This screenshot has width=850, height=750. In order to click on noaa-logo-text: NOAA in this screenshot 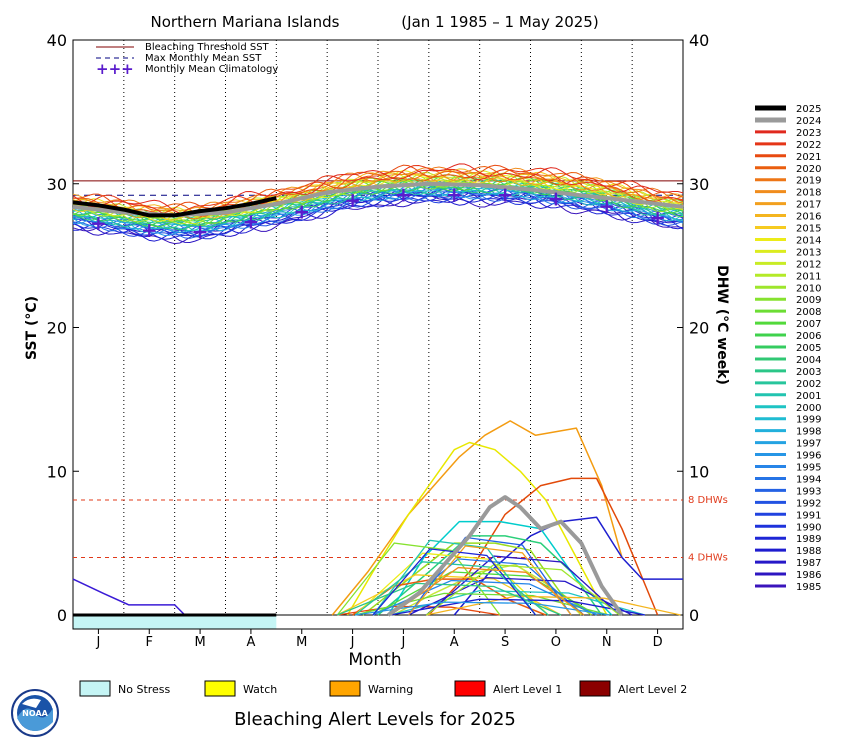, I will do `click(35, 713)`.